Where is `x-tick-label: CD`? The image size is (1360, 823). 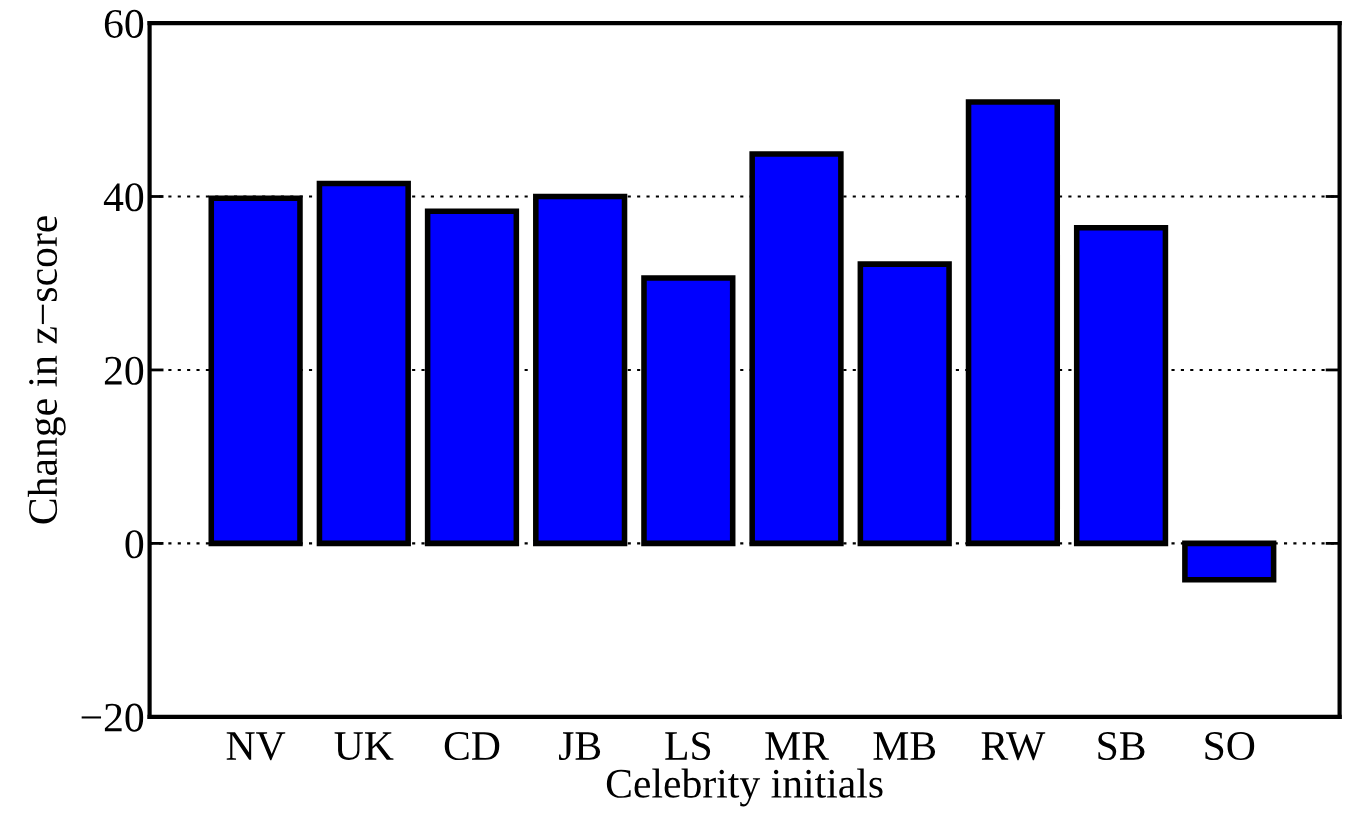 x-tick-label: CD is located at coordinates (472, 746).